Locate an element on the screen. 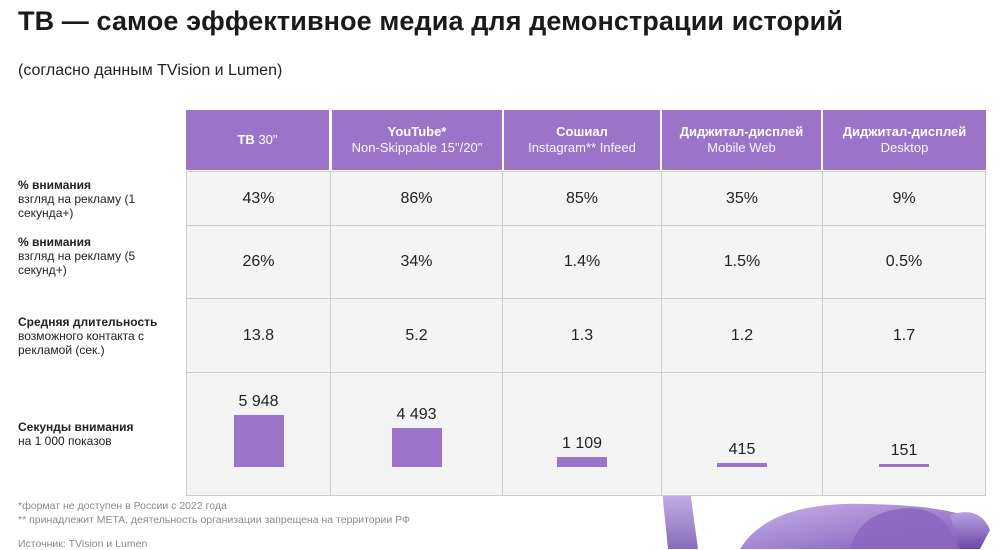 The height and width of the screenshot is (550, 1006). column-header-digital-desktop: Диджитал-дисплей Desktop is located at coordinates (904, 140).